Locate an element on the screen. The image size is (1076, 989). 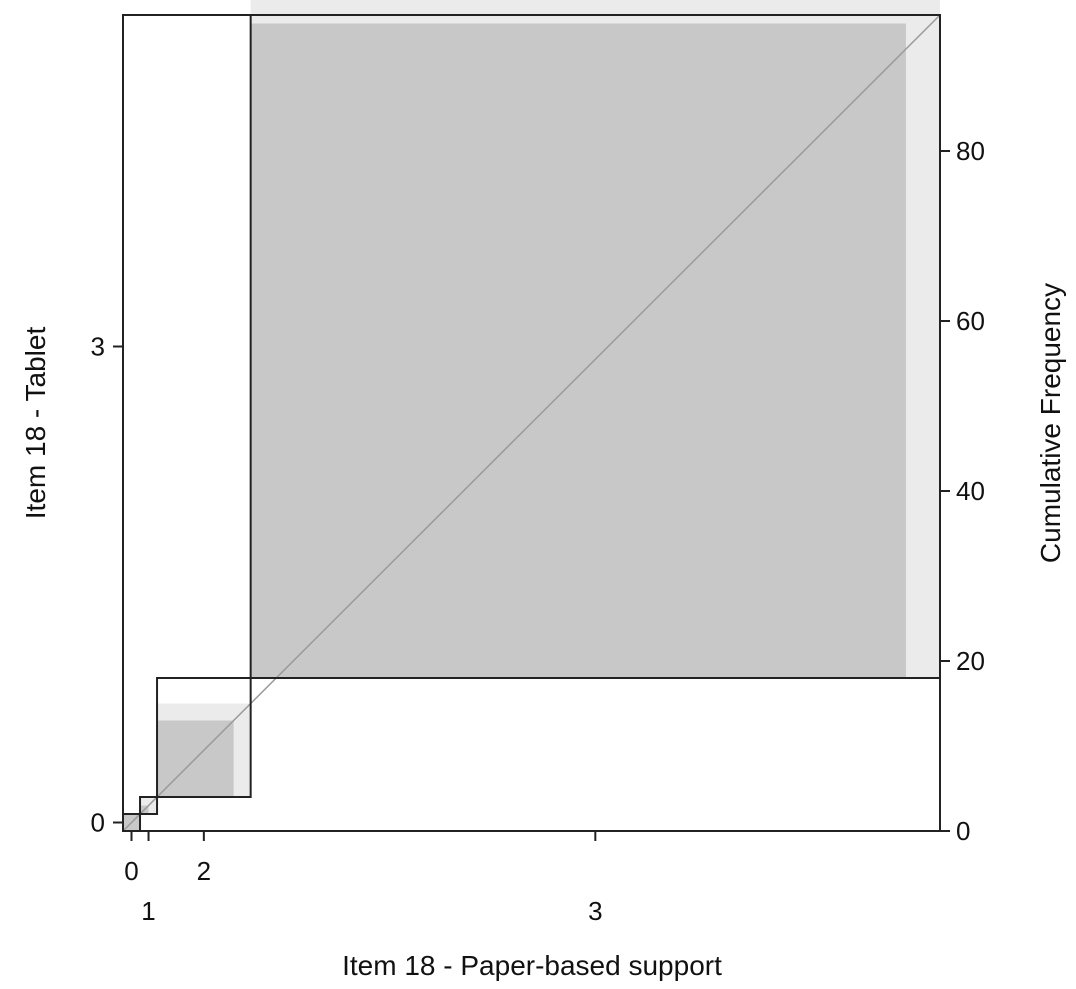
x-tick-label-3: 3 is located at coordinates (595, 911).